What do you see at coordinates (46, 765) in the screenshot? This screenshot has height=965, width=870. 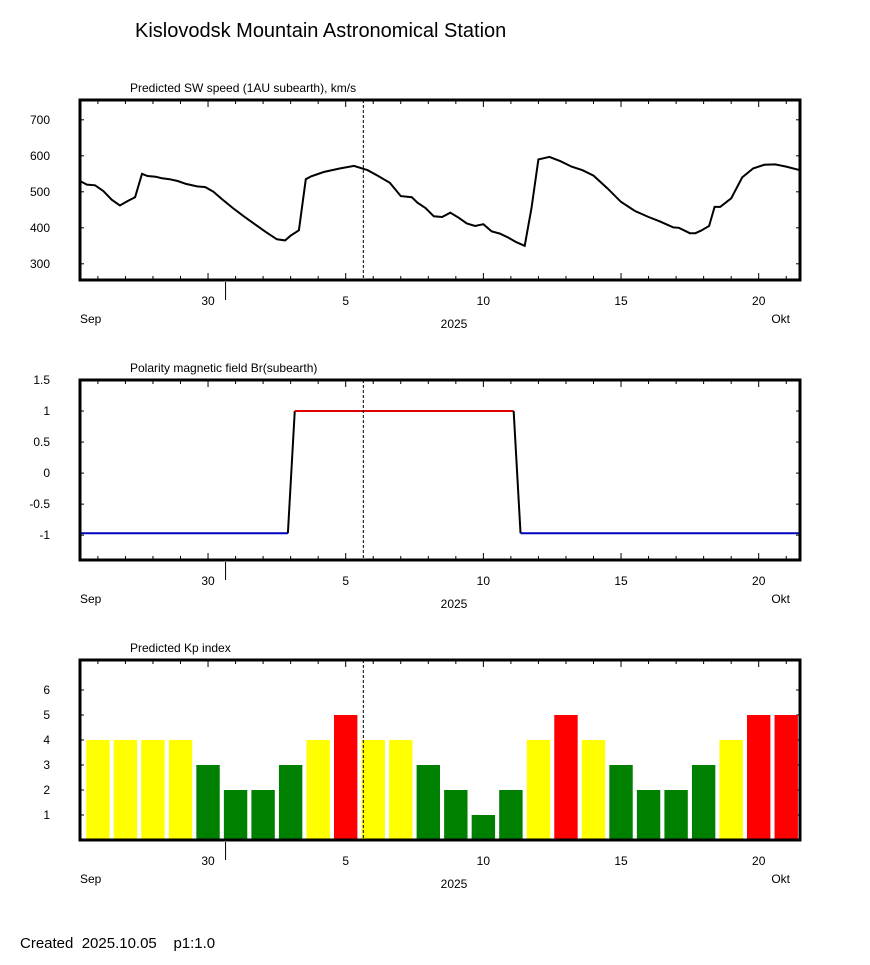 I see `y-tick-label: 3` at bounding box center [46, 765].